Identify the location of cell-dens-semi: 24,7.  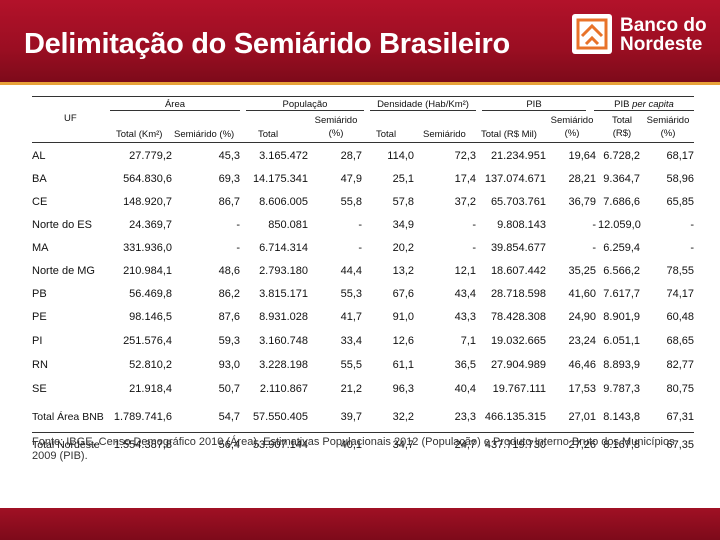
(465, 445).